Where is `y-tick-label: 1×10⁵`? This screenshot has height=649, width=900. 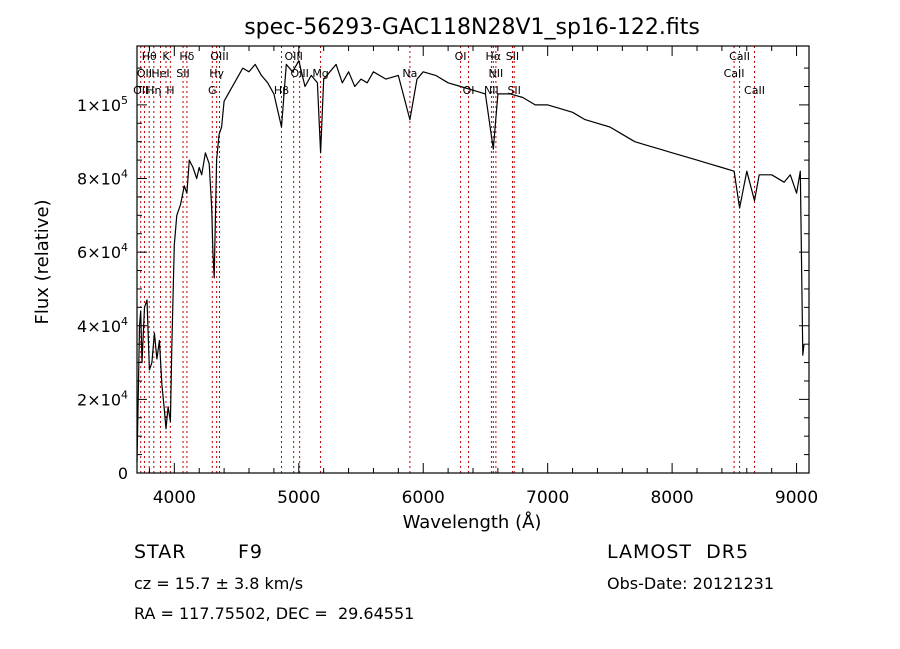 y-tick-label: 1×10⁵ is located at coordinates (102, 104).